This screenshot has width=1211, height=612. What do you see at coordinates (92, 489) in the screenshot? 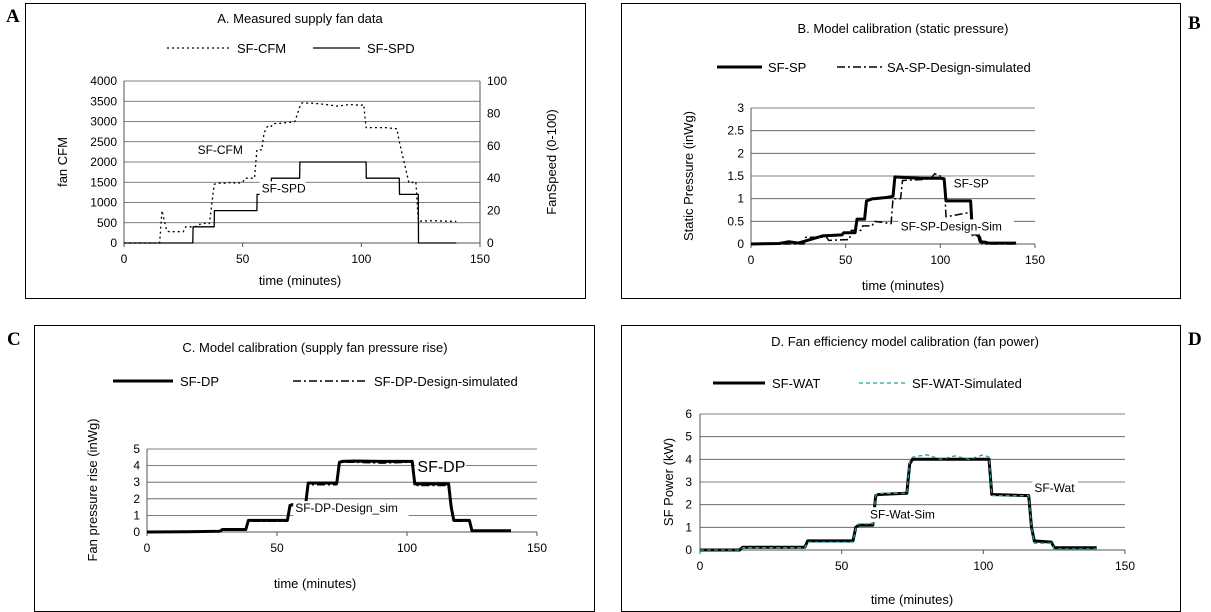
I see `y-axis-label: Fan pressure rise (inWg)` at bounding box center [92, 489].